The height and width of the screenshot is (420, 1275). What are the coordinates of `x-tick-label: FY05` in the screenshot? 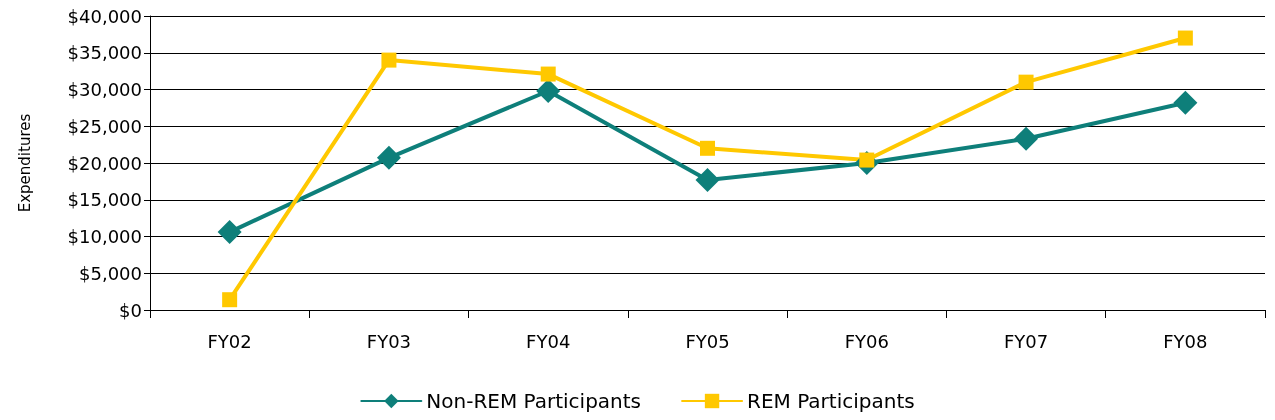 It's located at (707, 341).